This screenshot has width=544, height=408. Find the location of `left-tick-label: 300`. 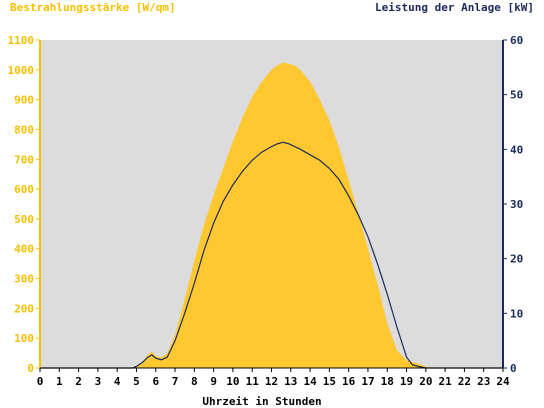

left-tick-label: 300 is located at coordinates (24, 279).